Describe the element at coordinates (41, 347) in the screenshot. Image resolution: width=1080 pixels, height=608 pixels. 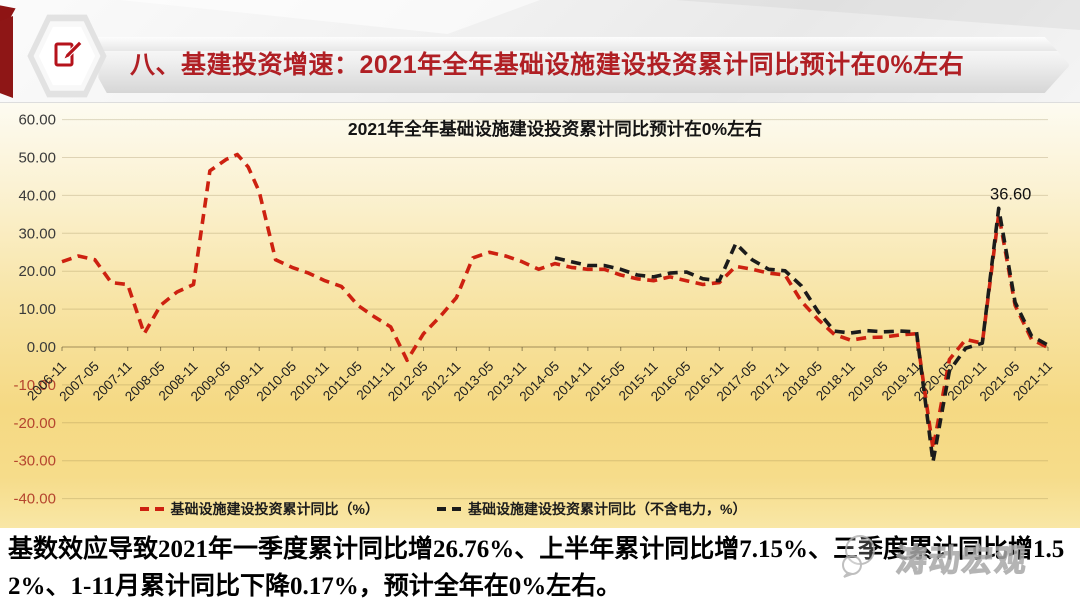
I see `y-tick-label: 0.00` at that location.